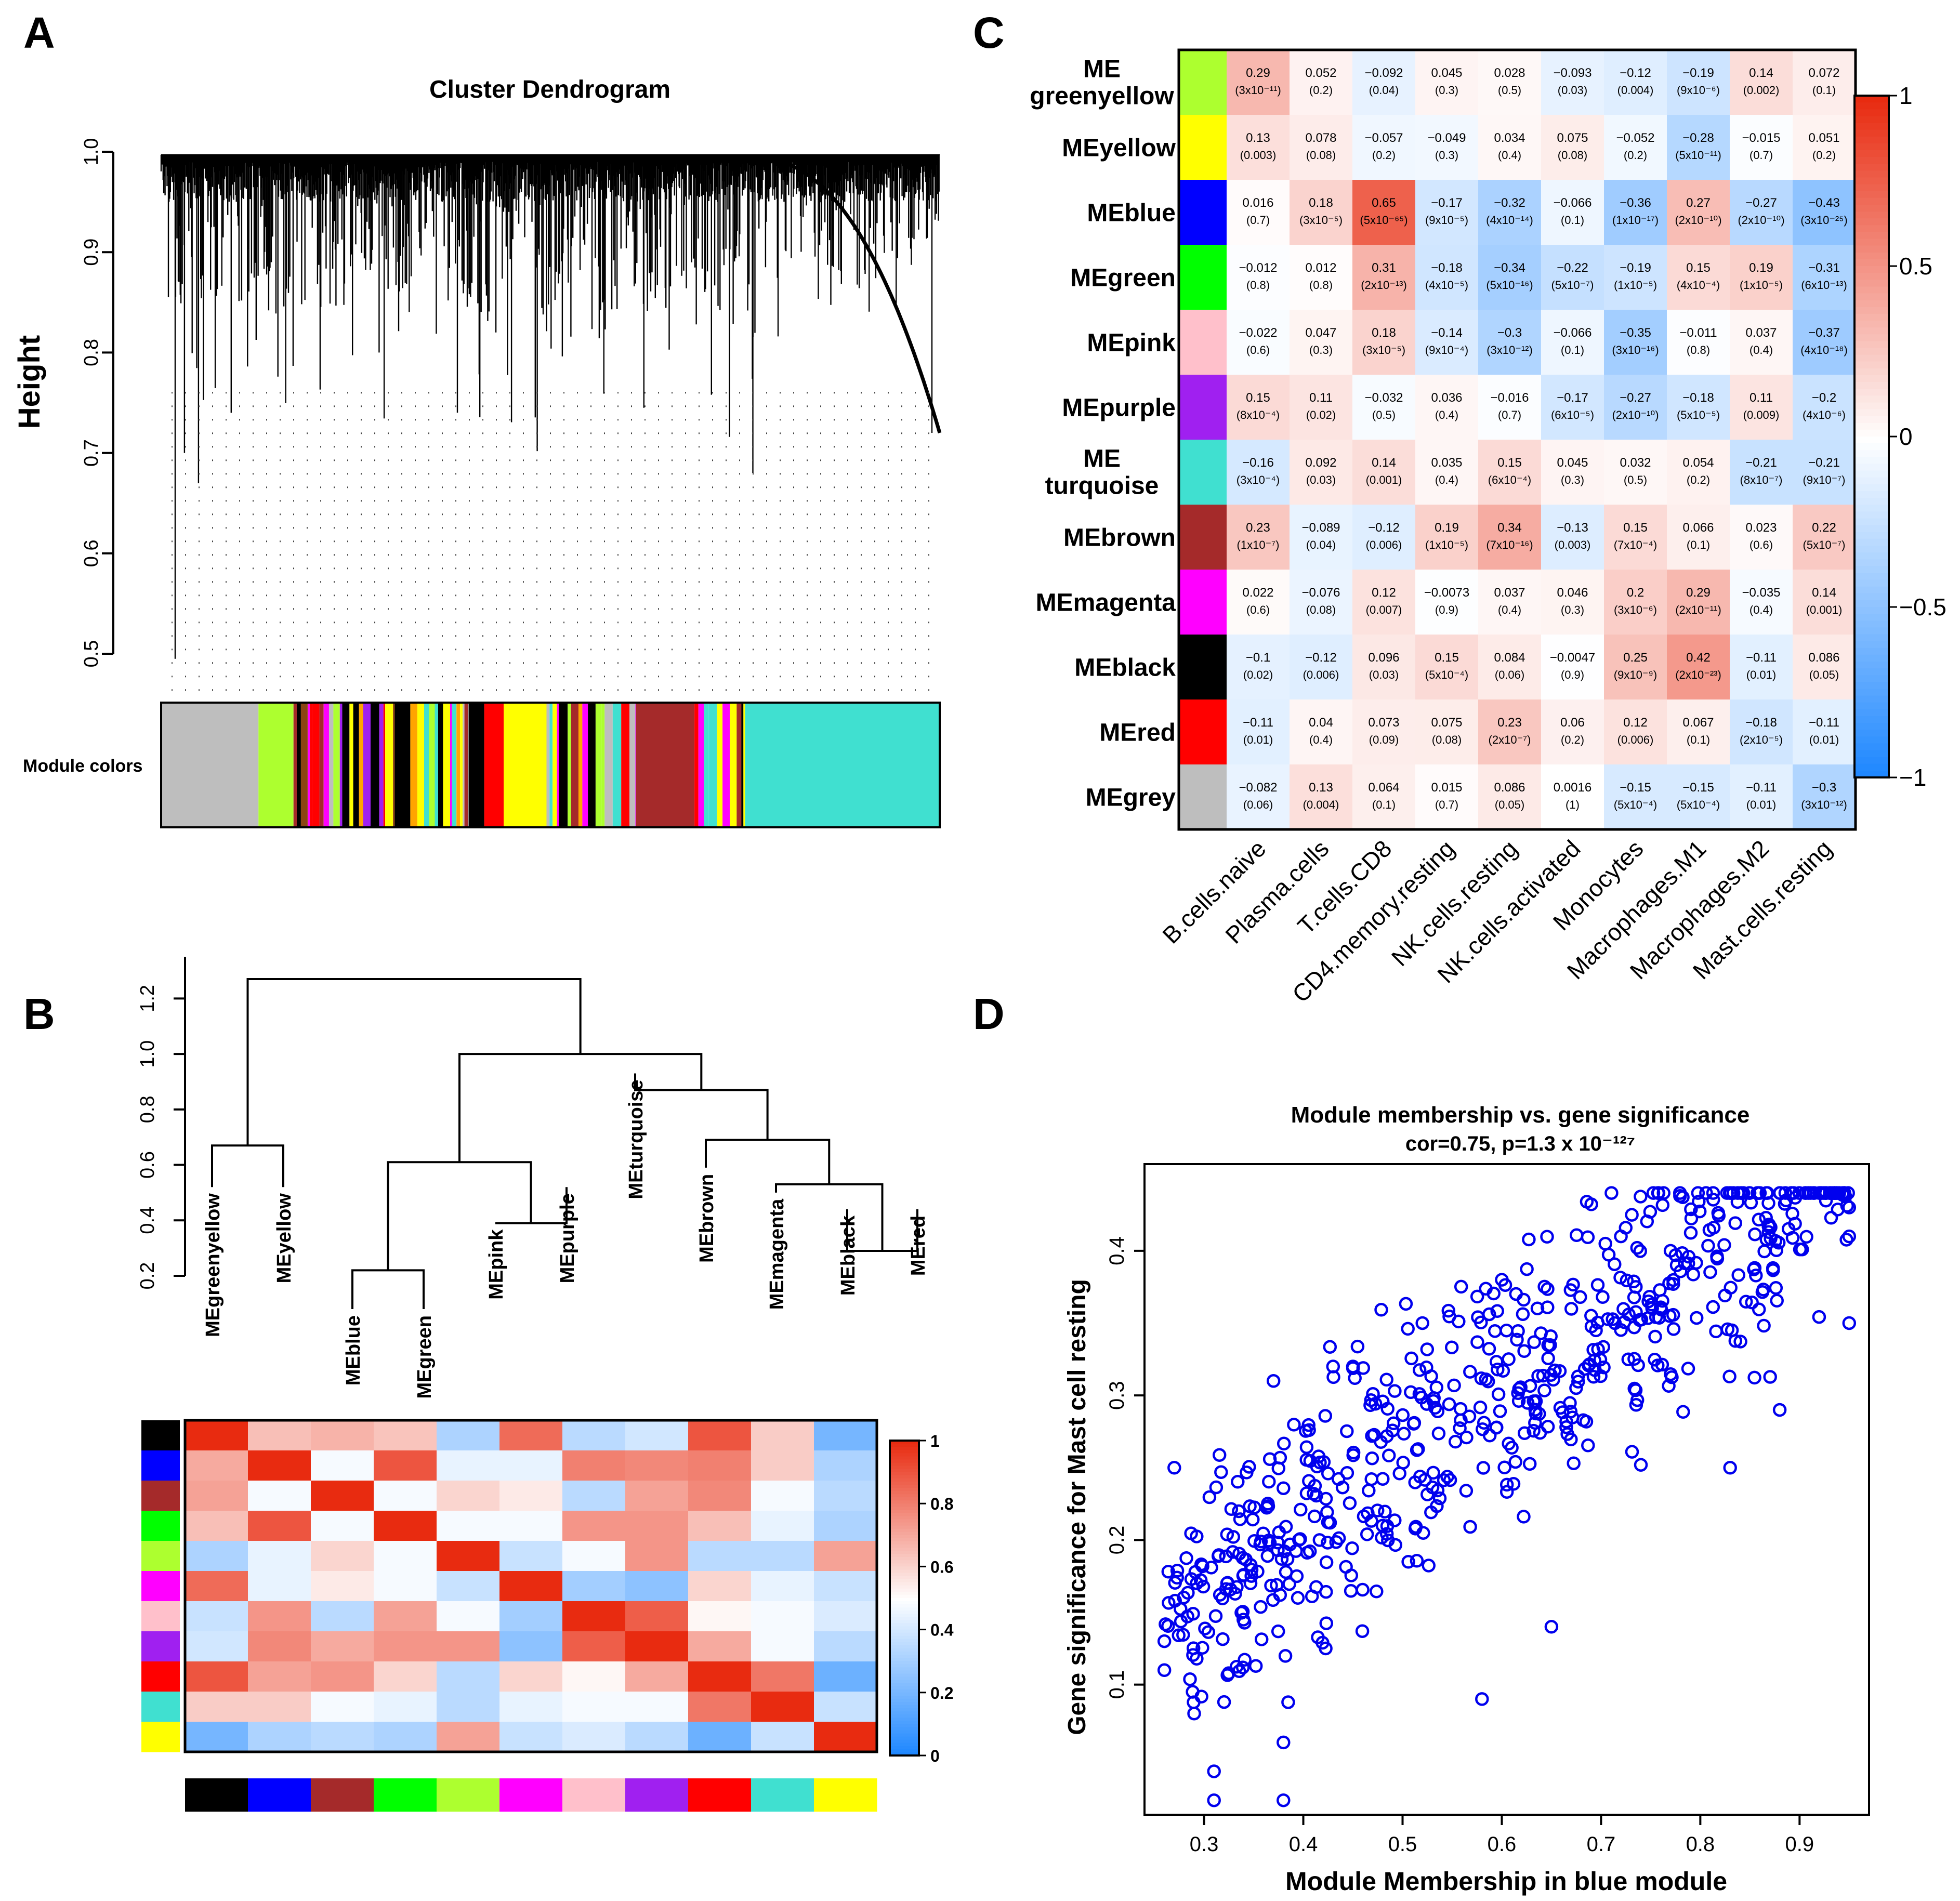 The height and width of the screenshot is (1901, 1960). I want to click on panel-c-cell-correlation: −0.049, so click(1446, 138).